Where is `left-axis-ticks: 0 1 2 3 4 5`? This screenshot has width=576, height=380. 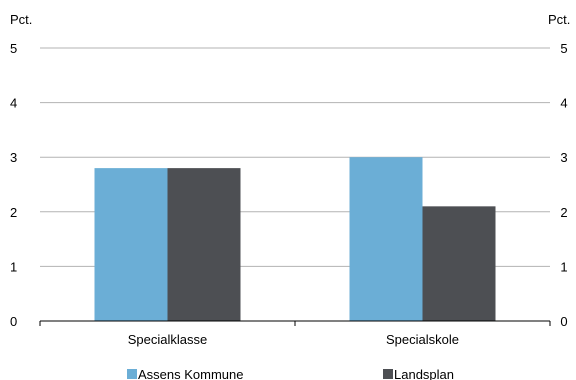
left-axis-ticks: 0 1 2 3 4 5 is located at coordinates (13, 185).